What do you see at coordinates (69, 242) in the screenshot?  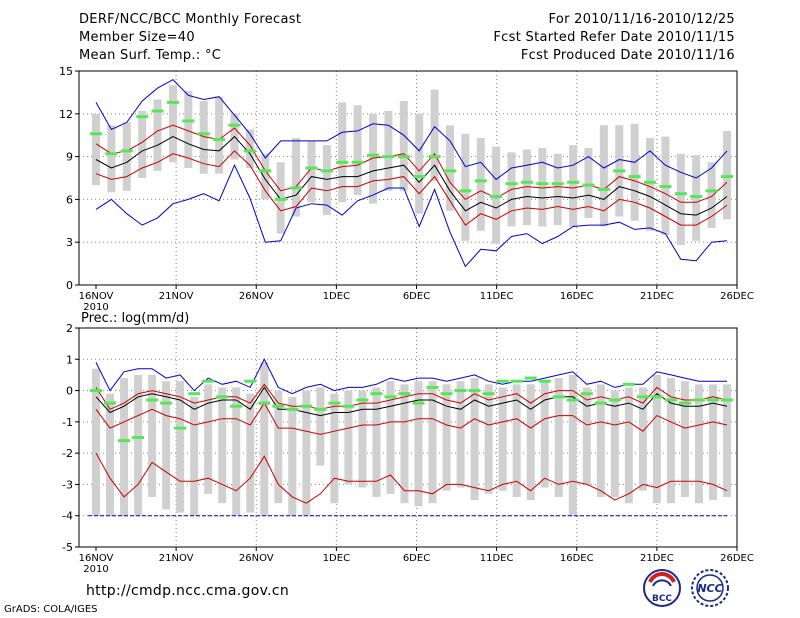 I see `y-tick-label: 3` at bounding box center [69, 242].